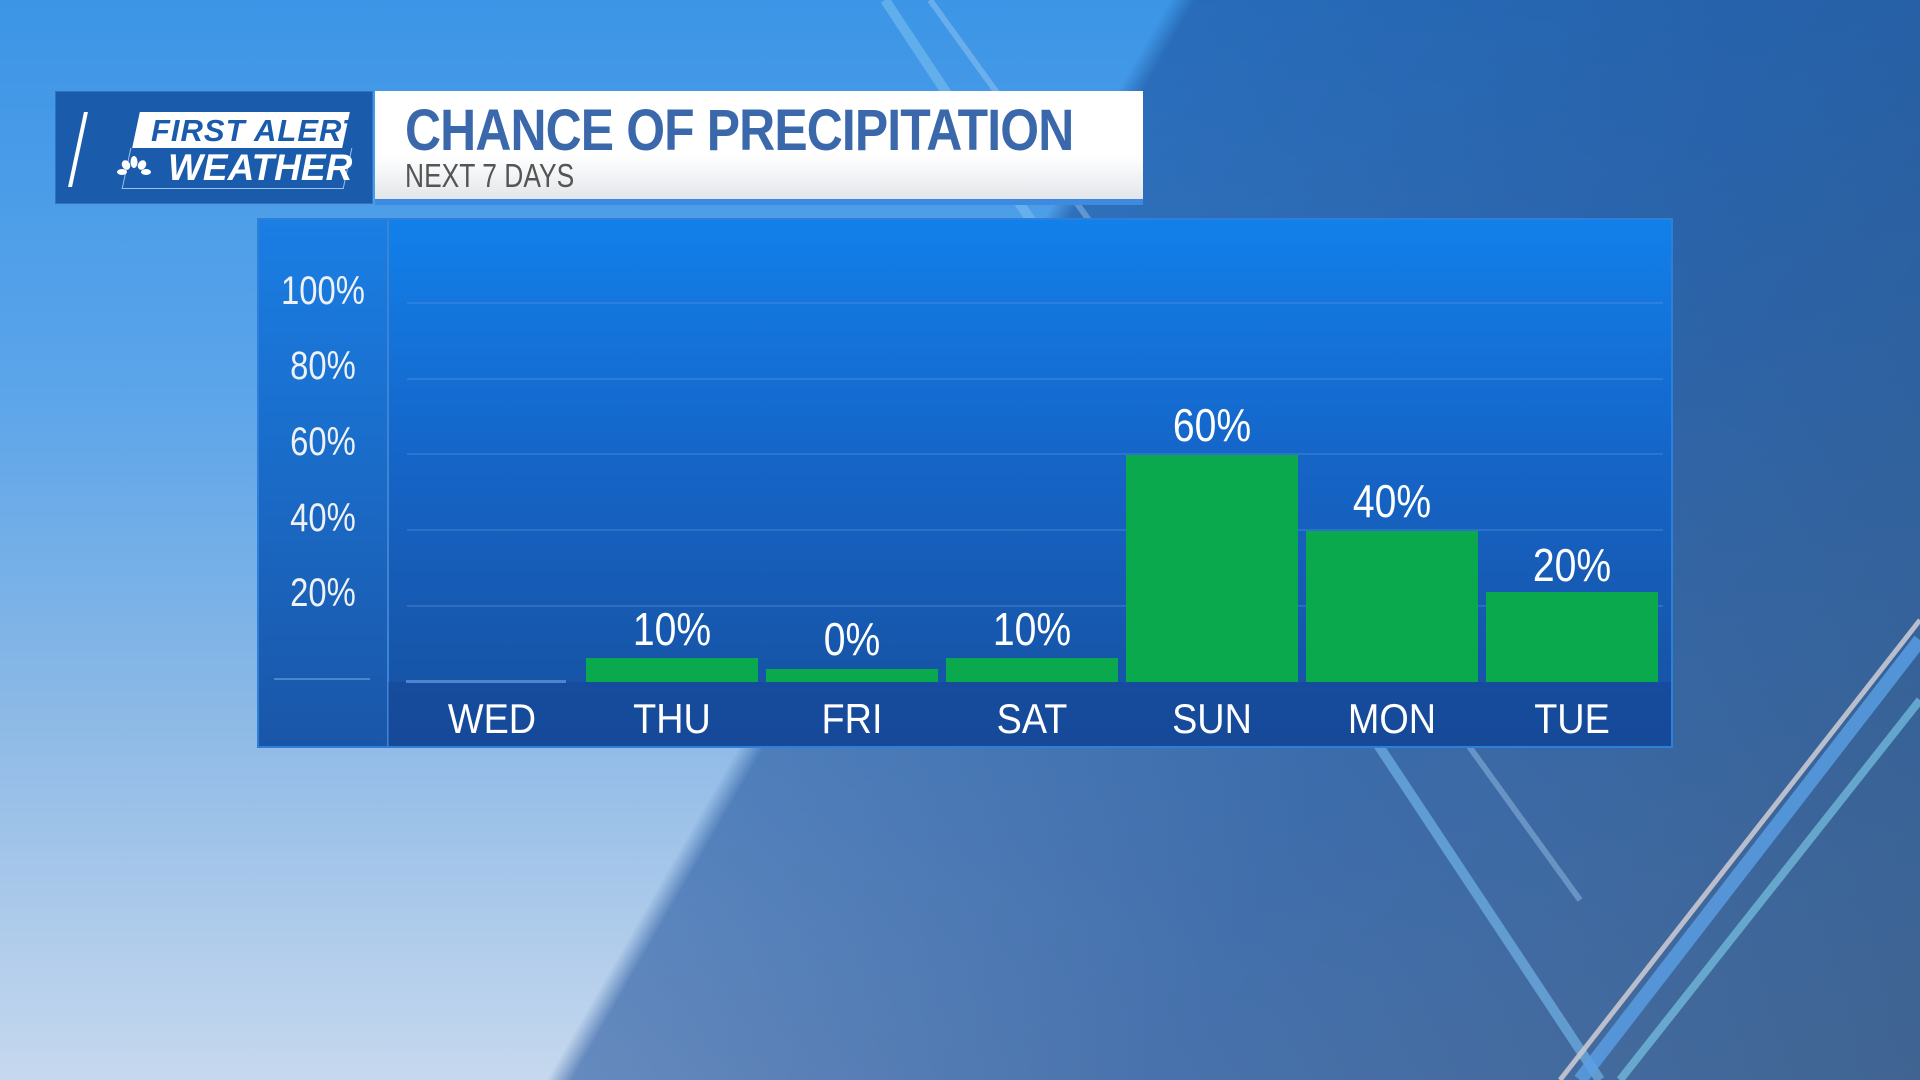 This screenshot has height=1080, width=1920. I want to click on peacock-icon, so click(134, 165).